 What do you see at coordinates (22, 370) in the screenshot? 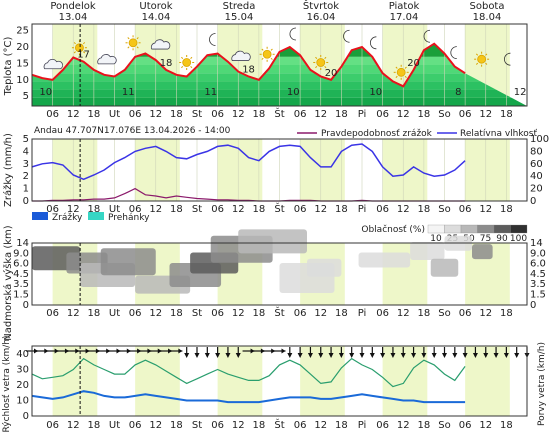
I see `wind-ytick: 30` at bounding box center [22, 370].